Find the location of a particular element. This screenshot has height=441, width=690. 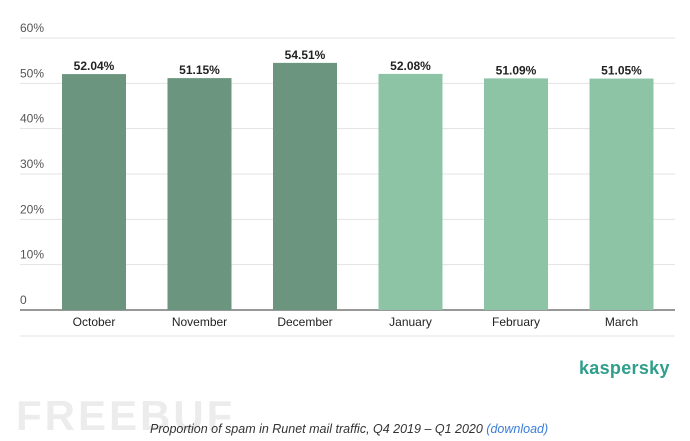

bar-march is located at coordinates (621, 194).